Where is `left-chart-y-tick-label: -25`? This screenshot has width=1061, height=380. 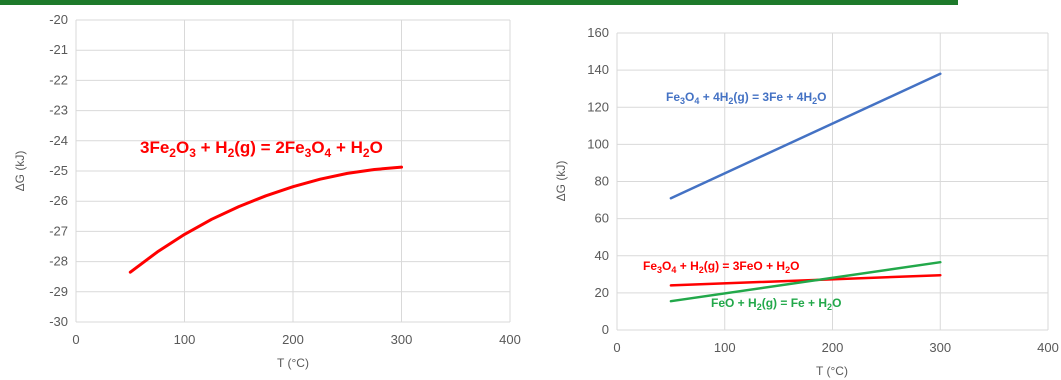
left-chart-y-tick-label: -25 is located at coordinates (58, 170).